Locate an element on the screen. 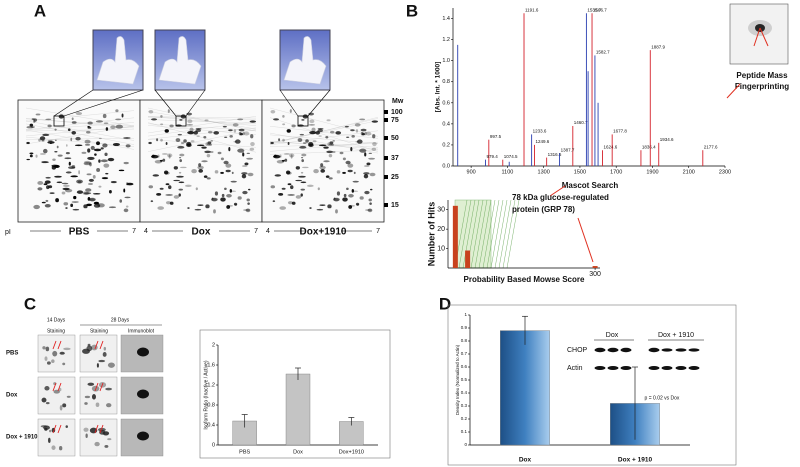 The image size is (800, 467). bar is located at coordinates (525, 388).